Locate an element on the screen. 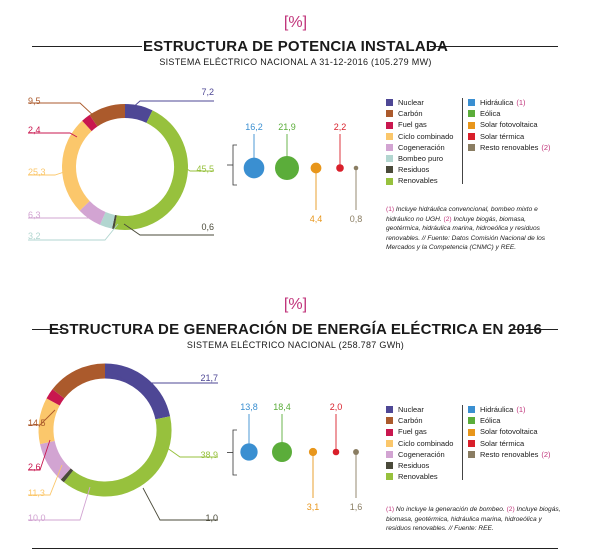 This screenshot has width=591, height=559. leader-line-cogeneracion is located at coordinates (59, 503).